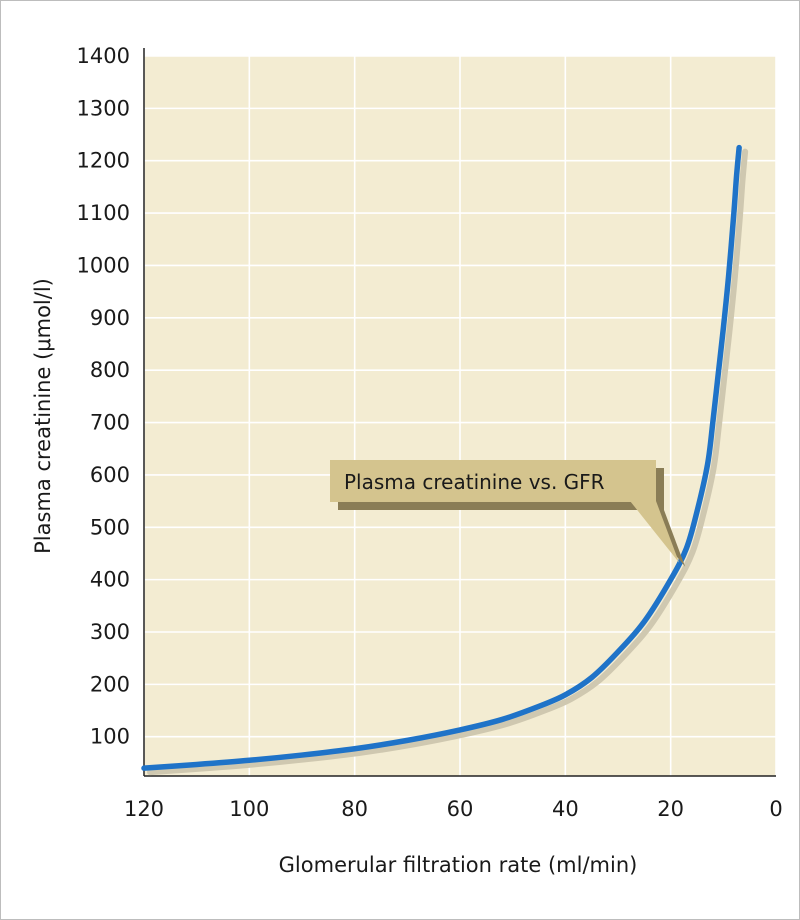  What do you see at coordinates (110, 580) in the screenshot?
I see `y-tick-label: 400` at bounding box center [110, 580].